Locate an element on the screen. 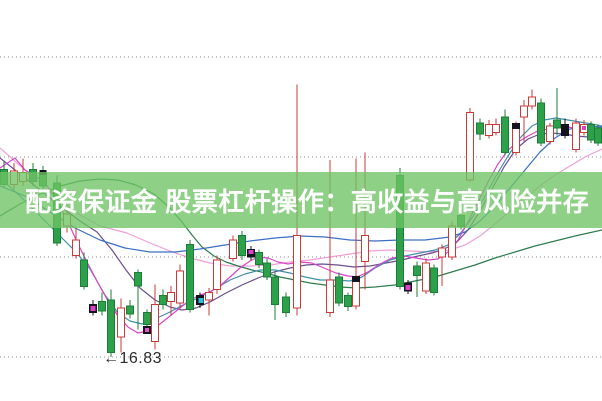 The width and height of the screenshot is (602, 401). headline-banner: 配资保证金 股票杠杆操作：高收益与高风险并存 is located at coordinates (301, 200).